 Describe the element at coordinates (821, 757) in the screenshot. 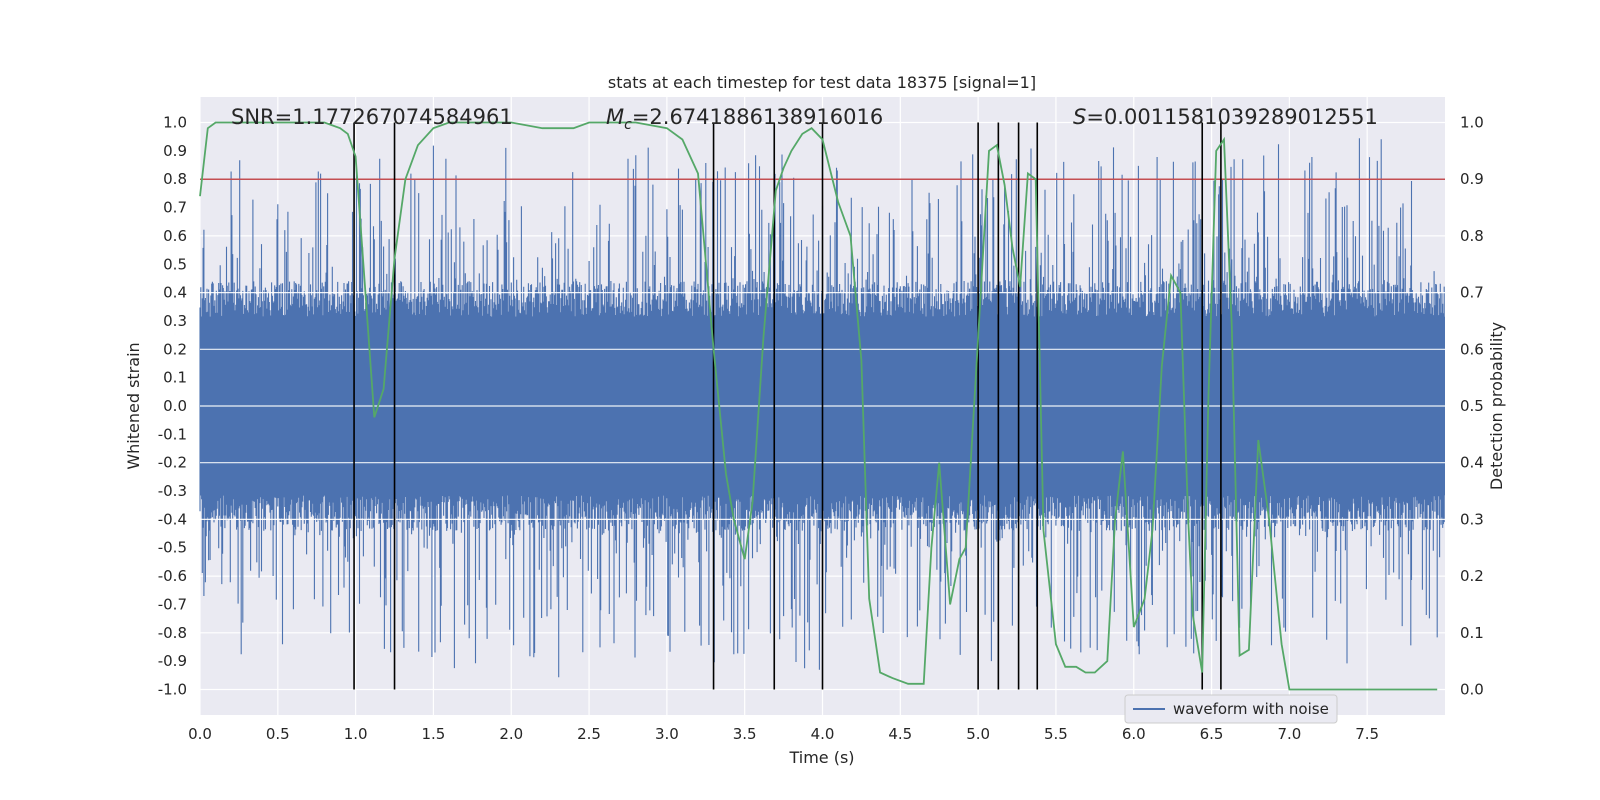

I see `x-axis-title: Time (s)` at that location.